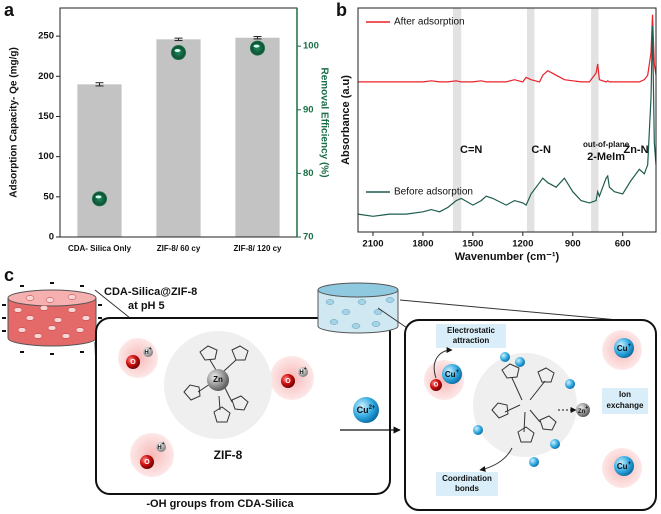 The image size is (661, 514). I want to click on x-tick-label: ZIF-8/ 120 cy, so click(257, 248).